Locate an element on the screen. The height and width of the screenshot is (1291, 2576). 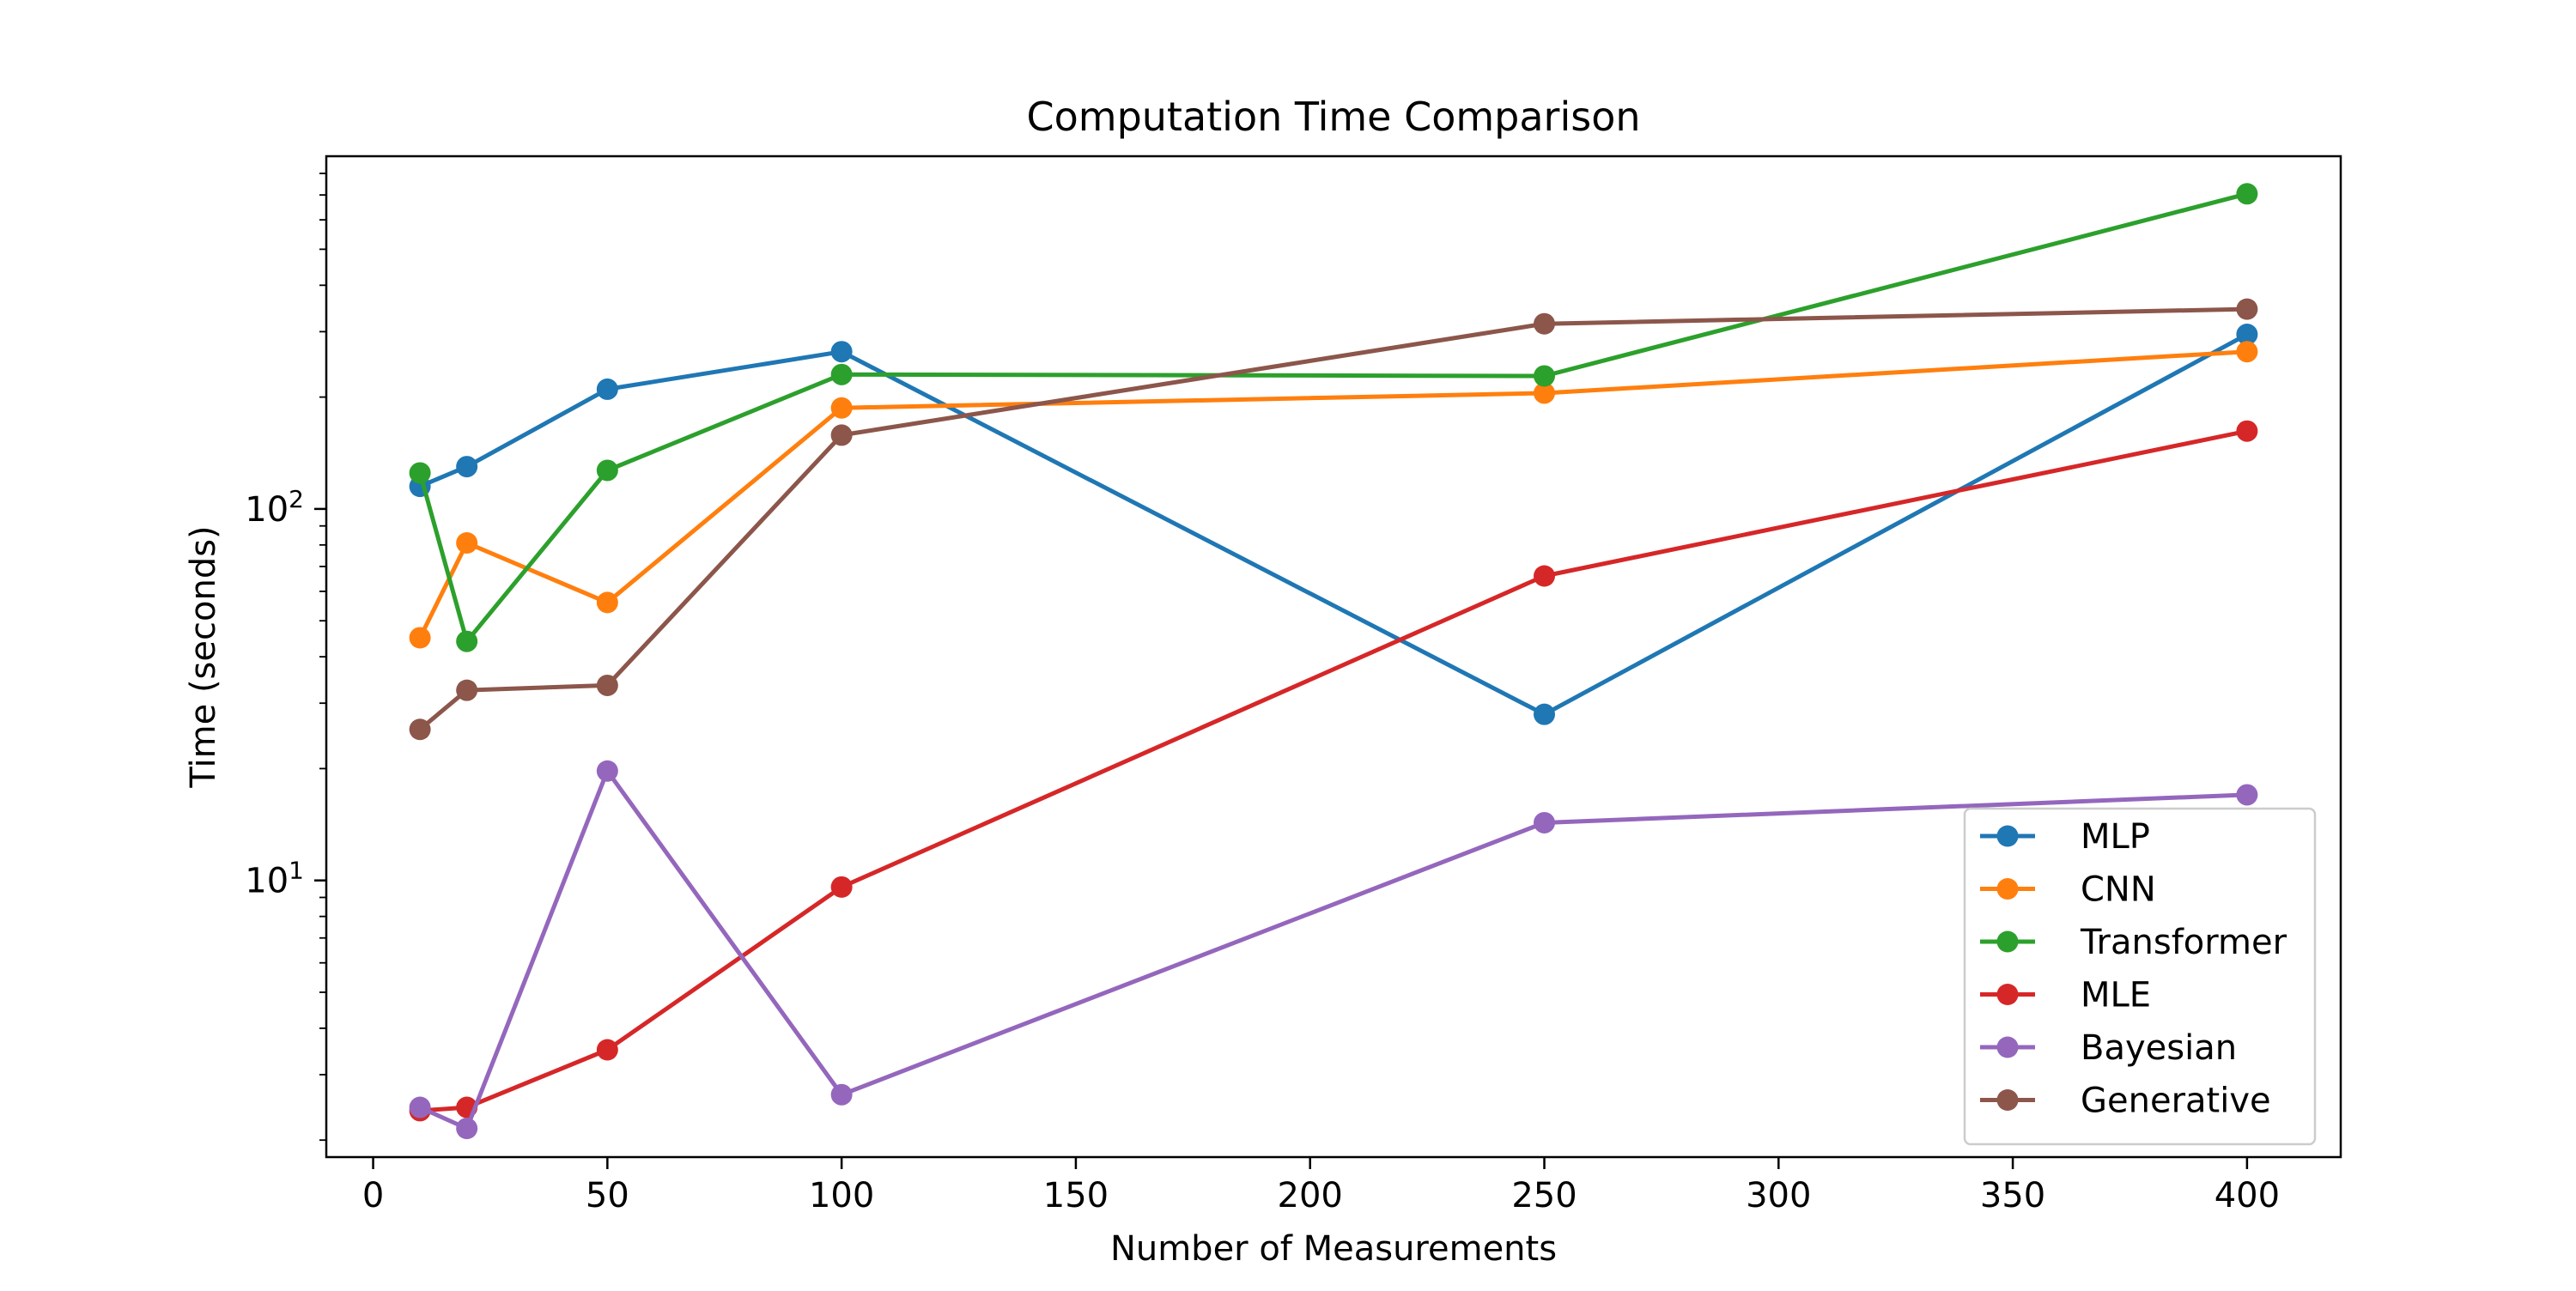
legend-marker-transformer is located at coordinates (2007, 942).